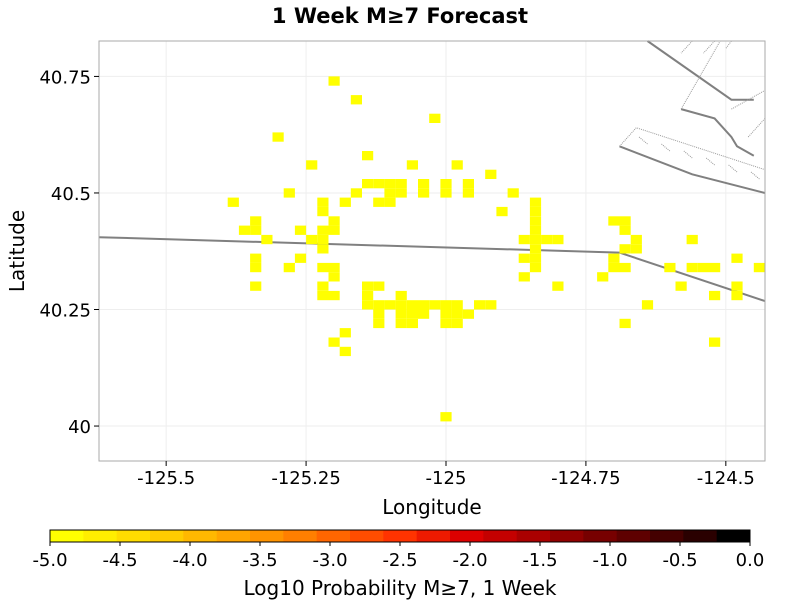 The width and height of the screenshot is (800, 609). I want to click on colorbar-tick-label: -5.0, so click(49, 560).